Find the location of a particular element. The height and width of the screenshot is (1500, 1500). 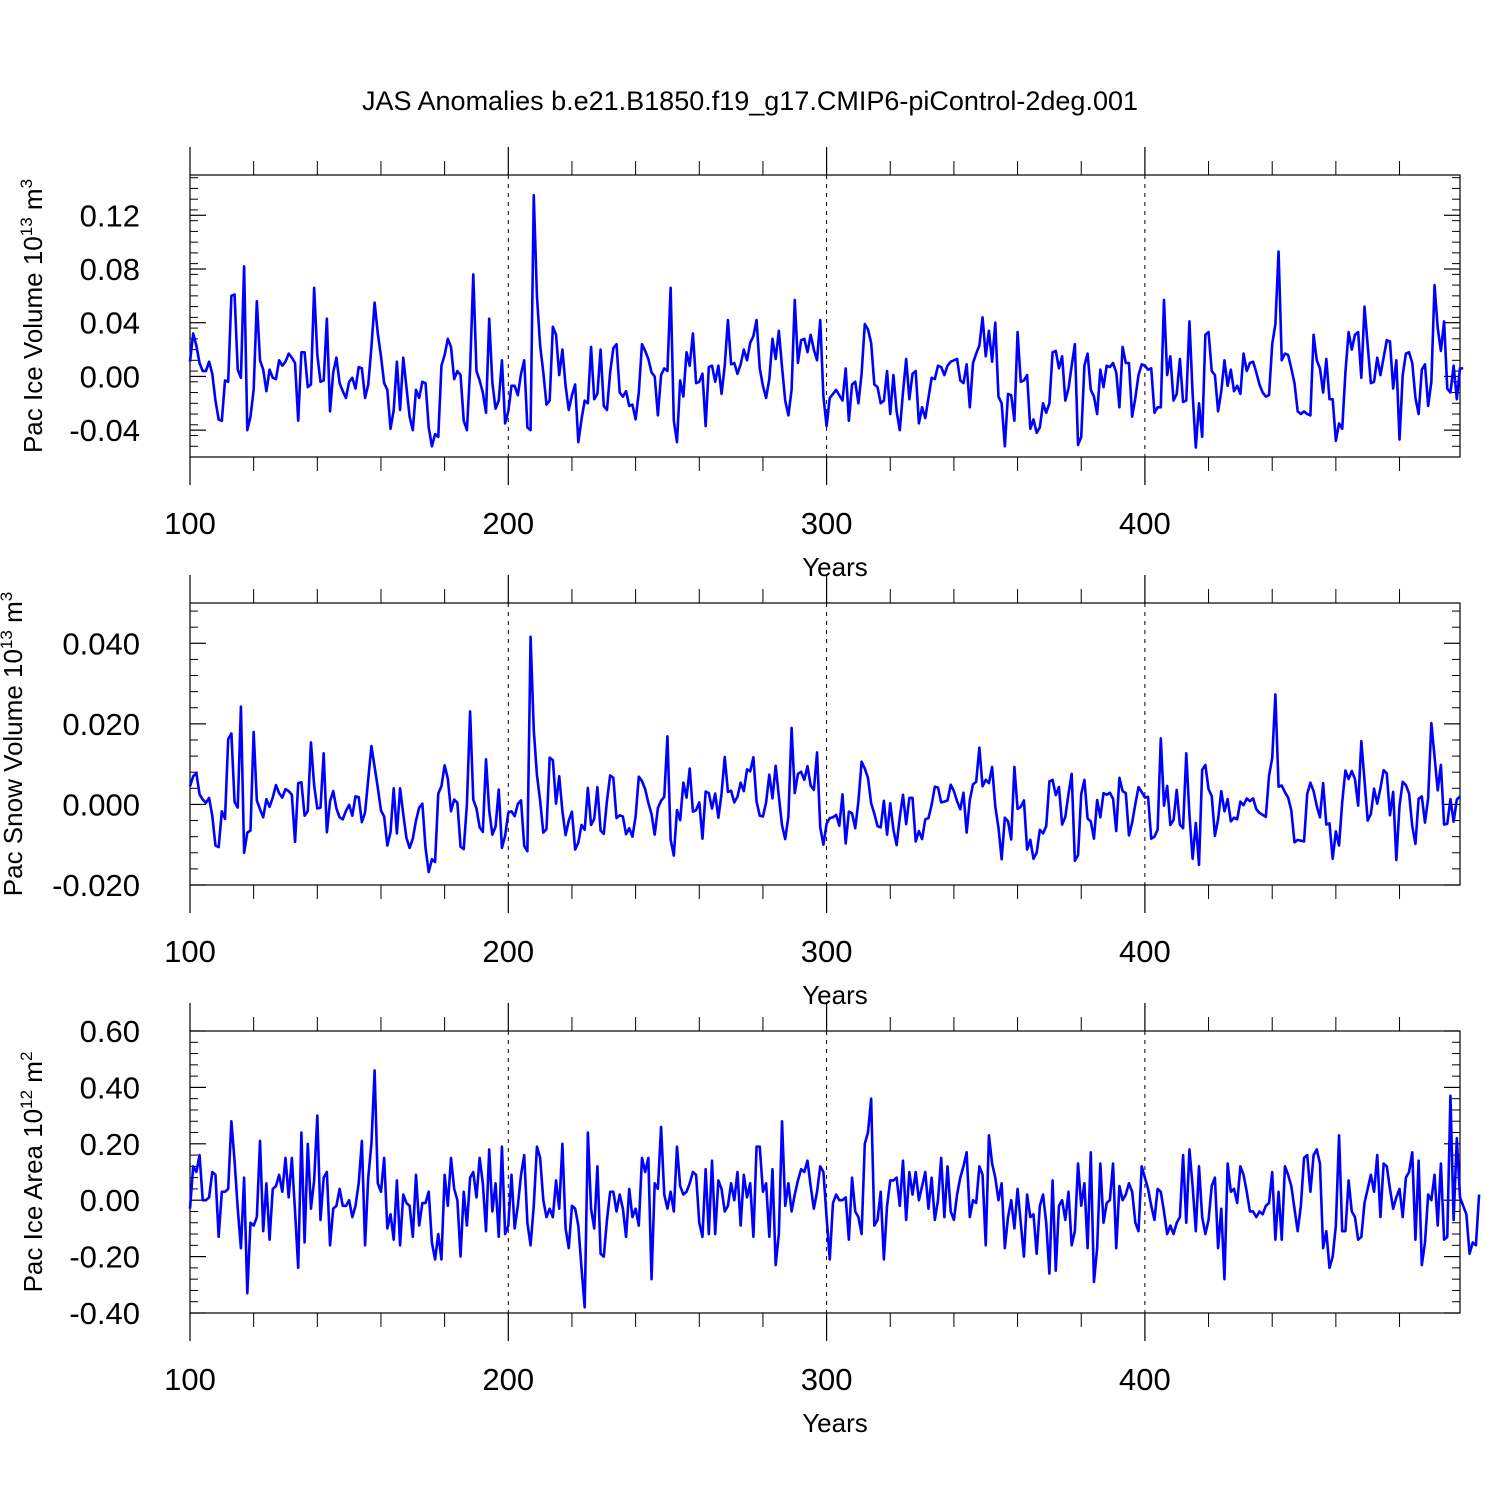

y-axis-label: Pac Snow Volume 1013 m3 is located at coordinates (14, 744).